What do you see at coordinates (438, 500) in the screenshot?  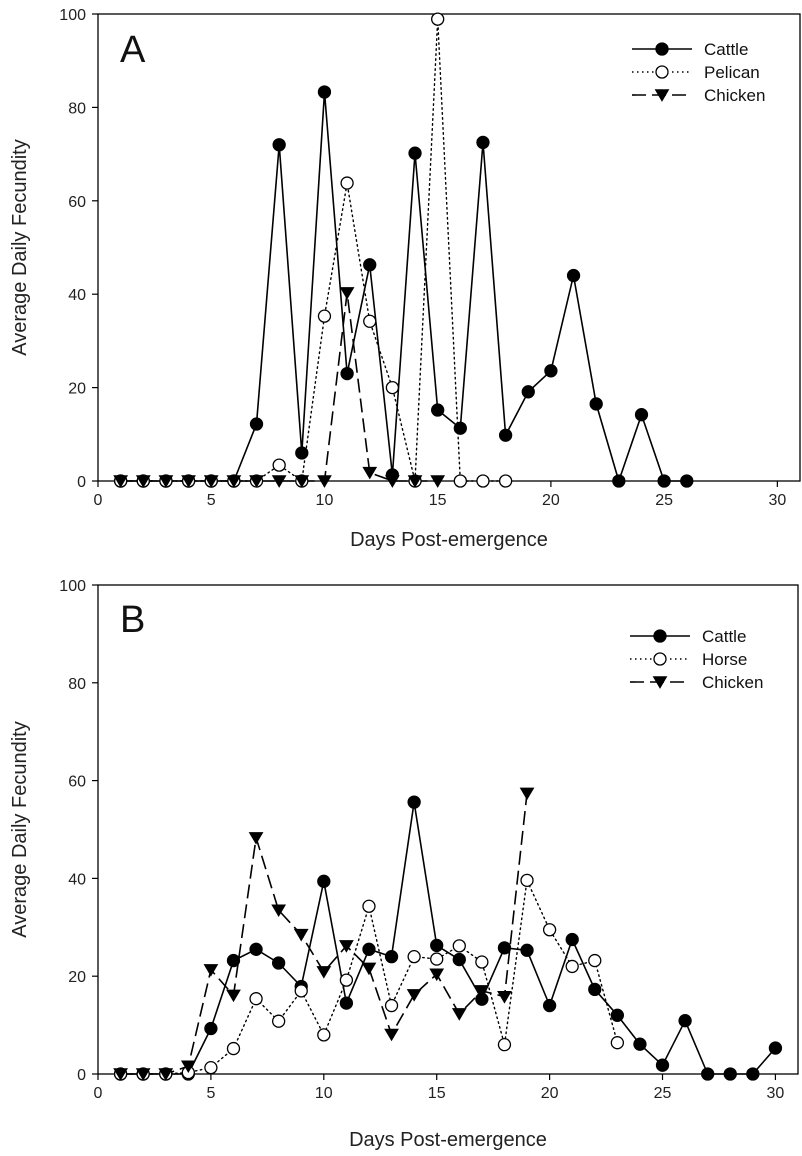 I see `panel-a-x-tick-label: 15` at bounding box center [438, 500].